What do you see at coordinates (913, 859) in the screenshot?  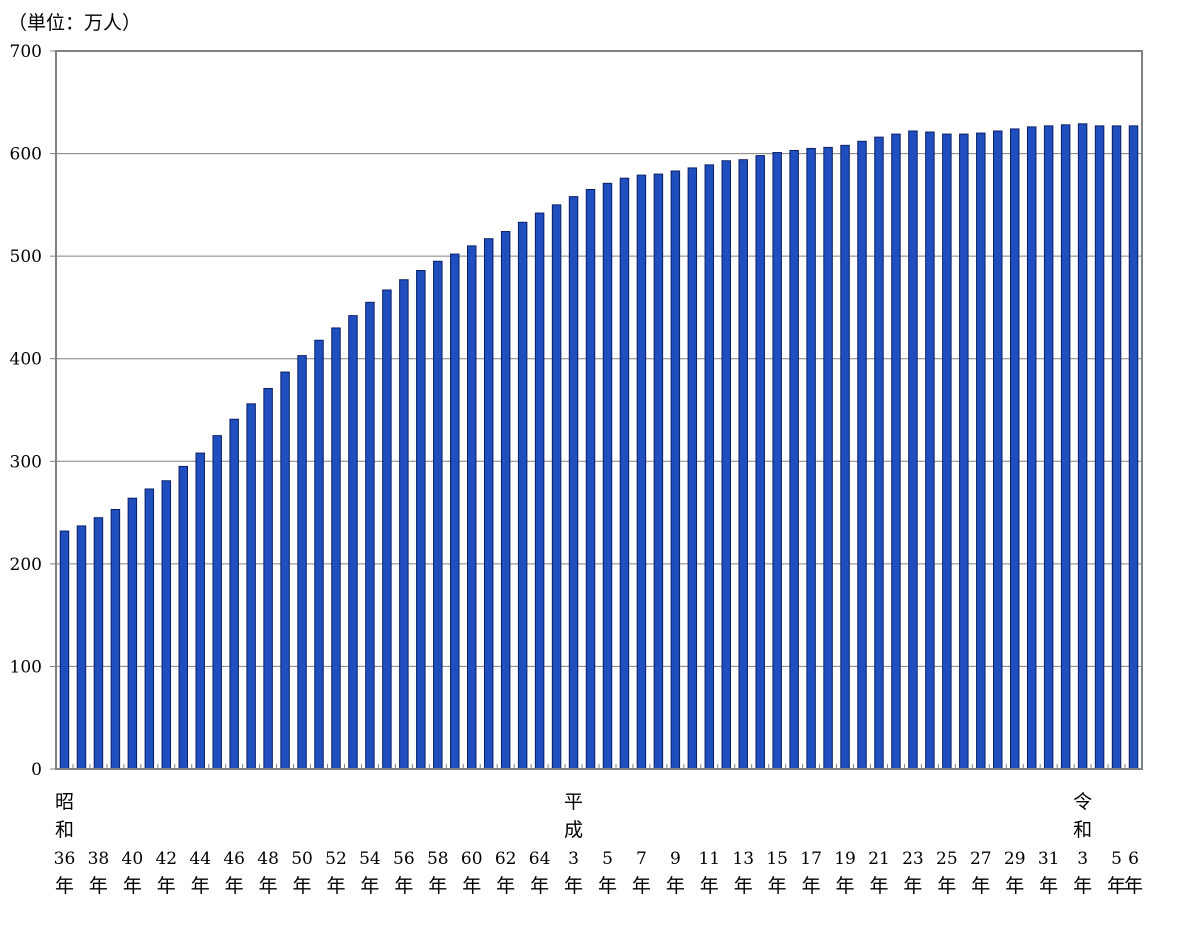 I see `x-tick-label: 23` at bounding box center [913, 859].